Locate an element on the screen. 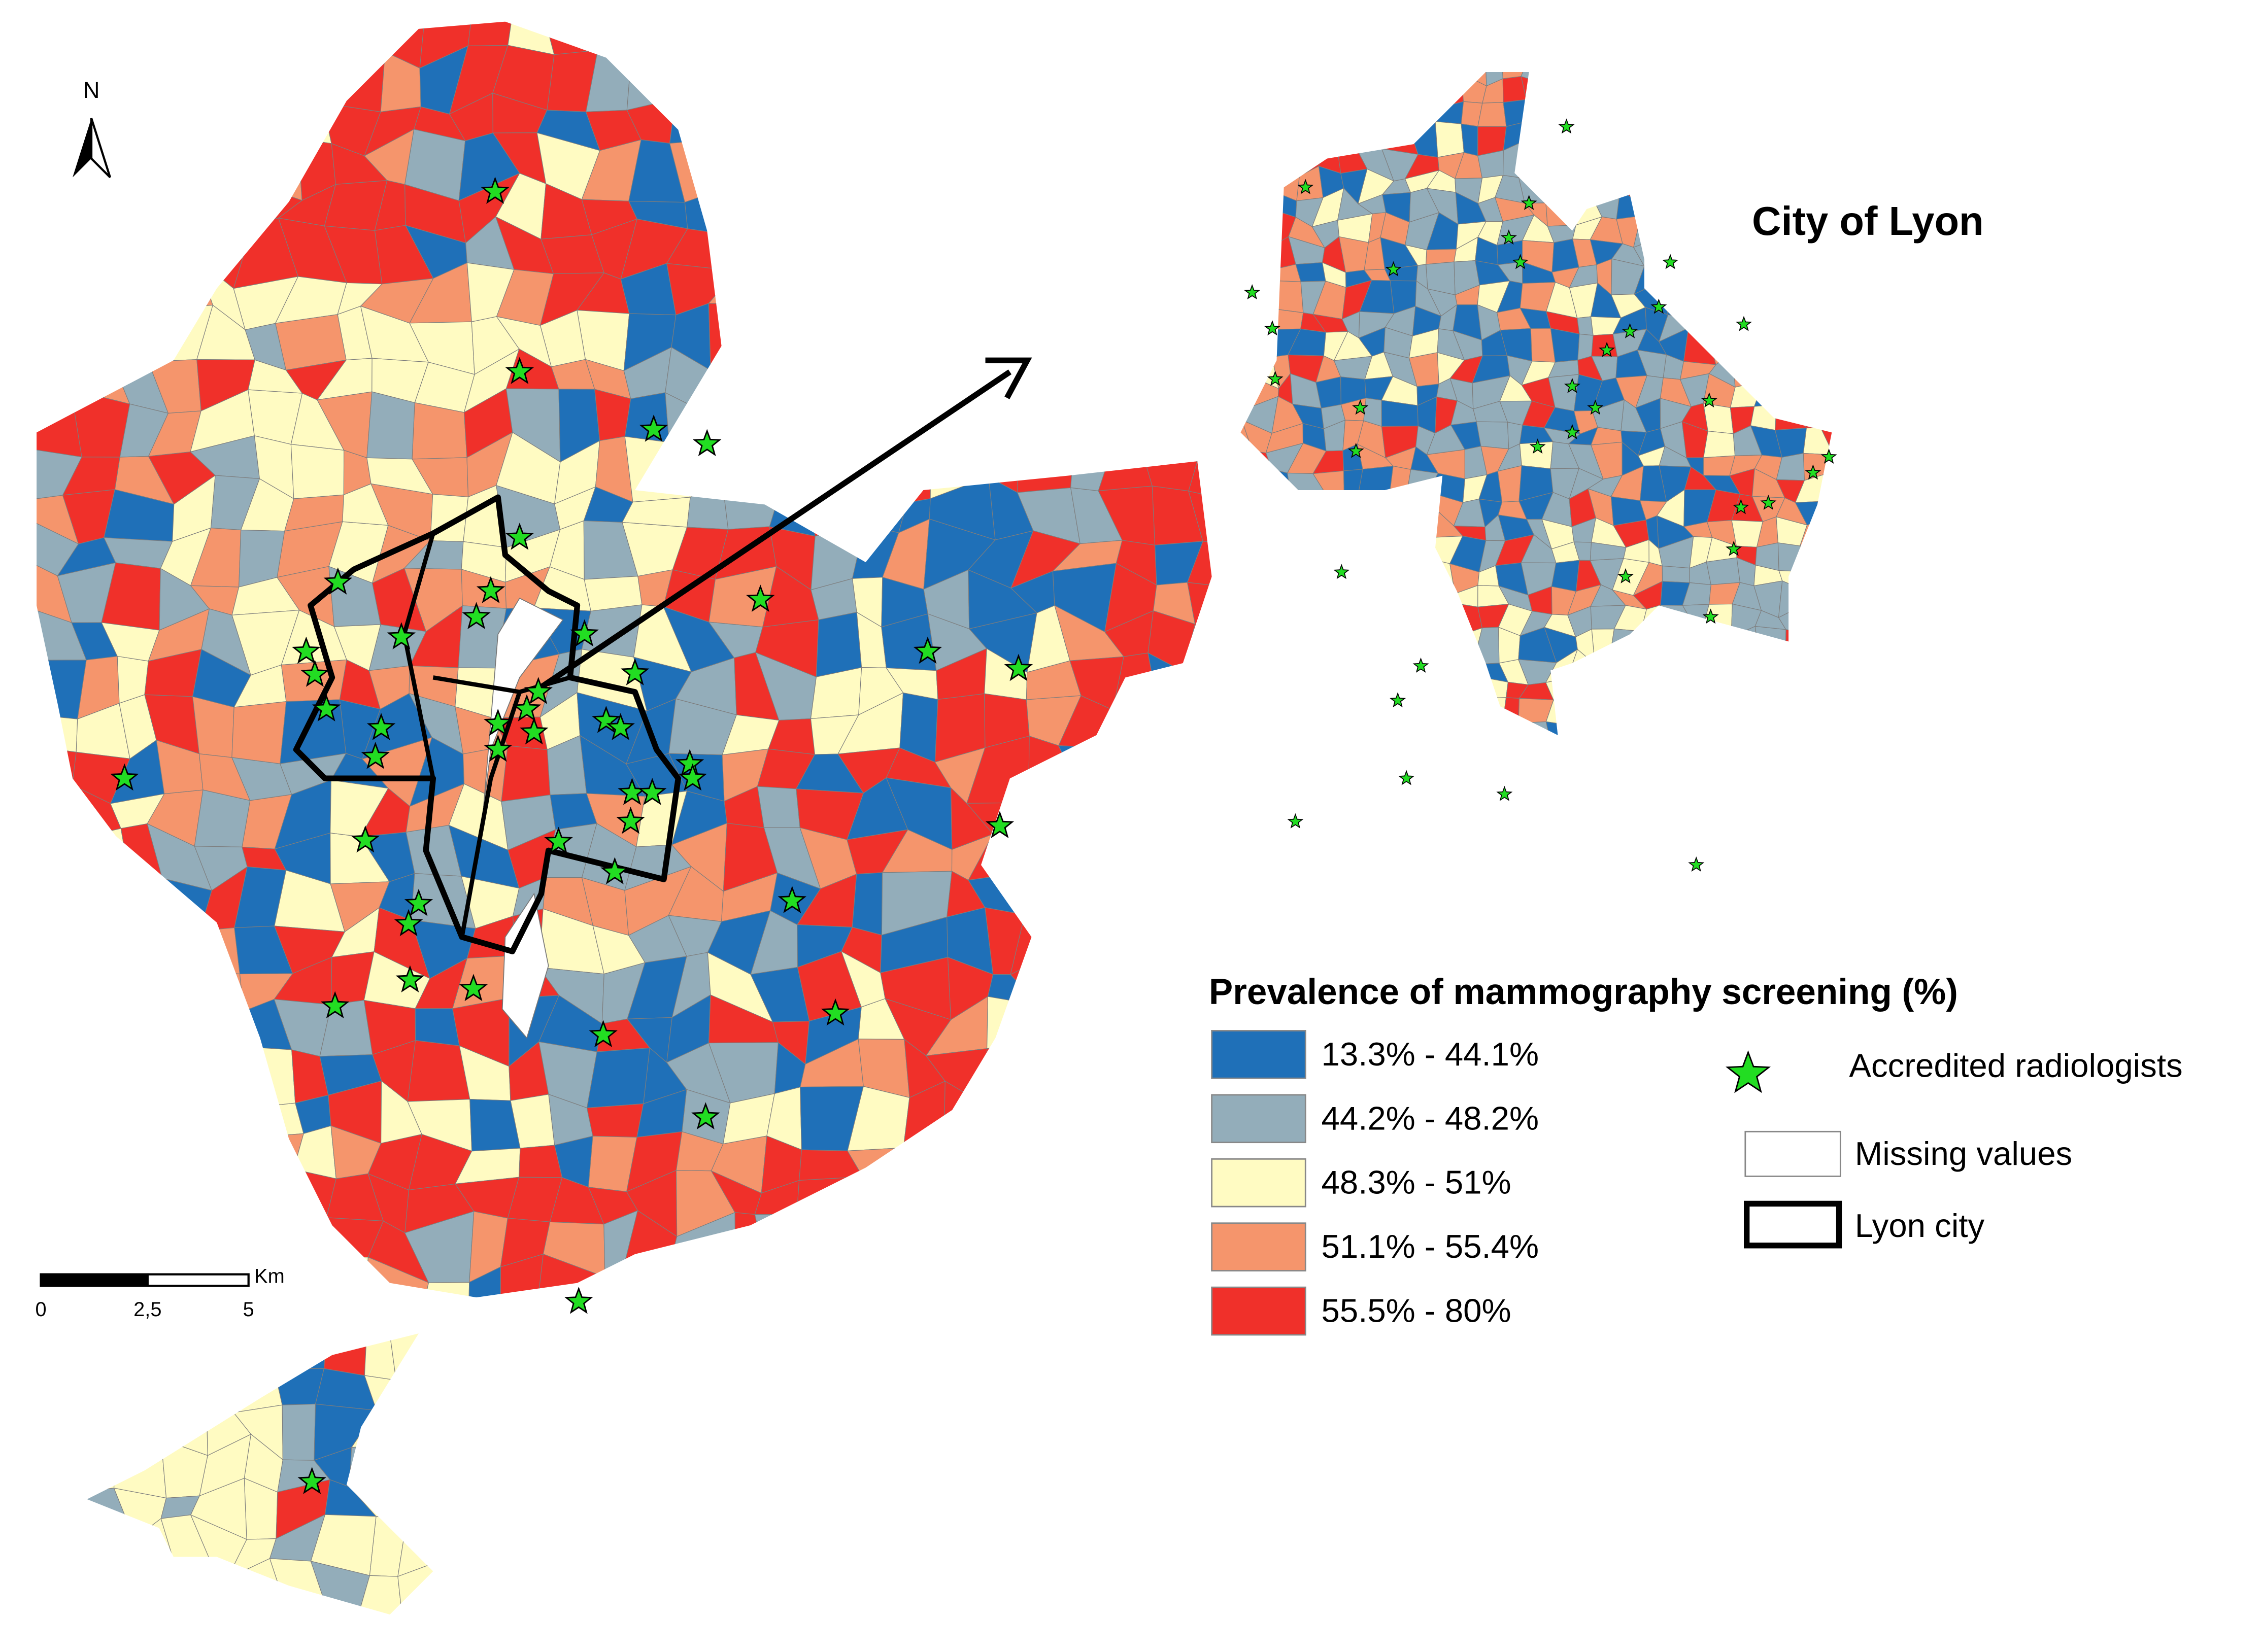  inset-map is located at coordinates (1536, 404).